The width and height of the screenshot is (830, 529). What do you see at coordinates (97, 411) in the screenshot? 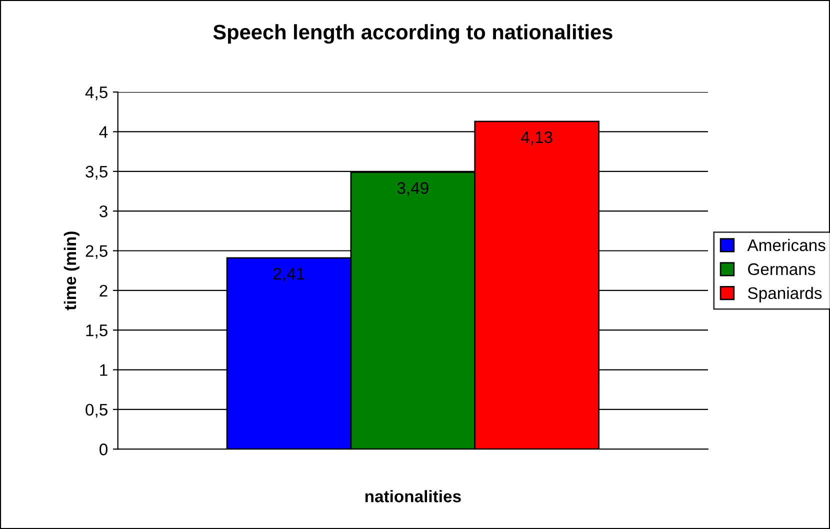
I see `y-tick-label: 0,5` at bounding box center [97, 411].